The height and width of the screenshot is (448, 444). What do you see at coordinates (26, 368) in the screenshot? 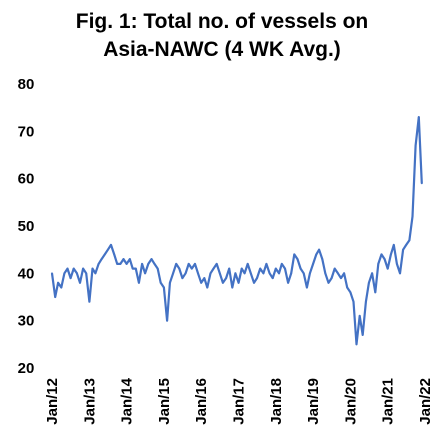
I see `y-tick-label: 20` at bounding box center [26, 368].